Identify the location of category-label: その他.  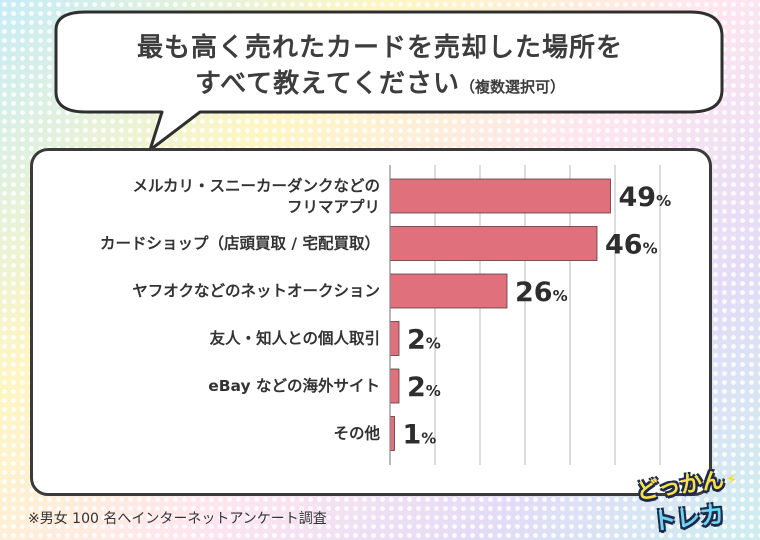
(356, 433).